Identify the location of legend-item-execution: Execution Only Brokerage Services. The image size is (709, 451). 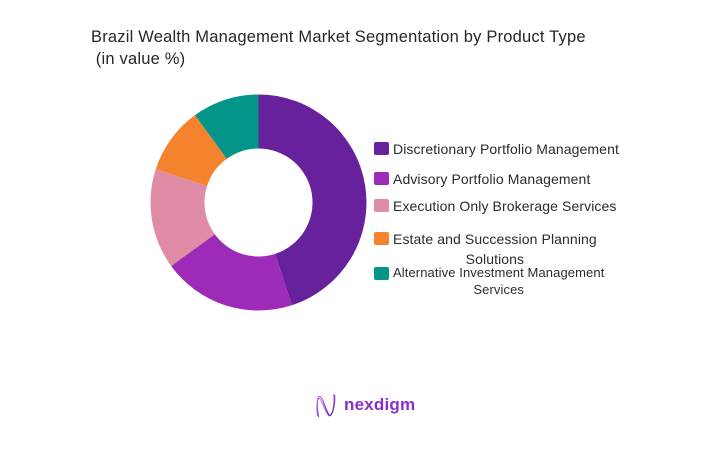
(495, 206).